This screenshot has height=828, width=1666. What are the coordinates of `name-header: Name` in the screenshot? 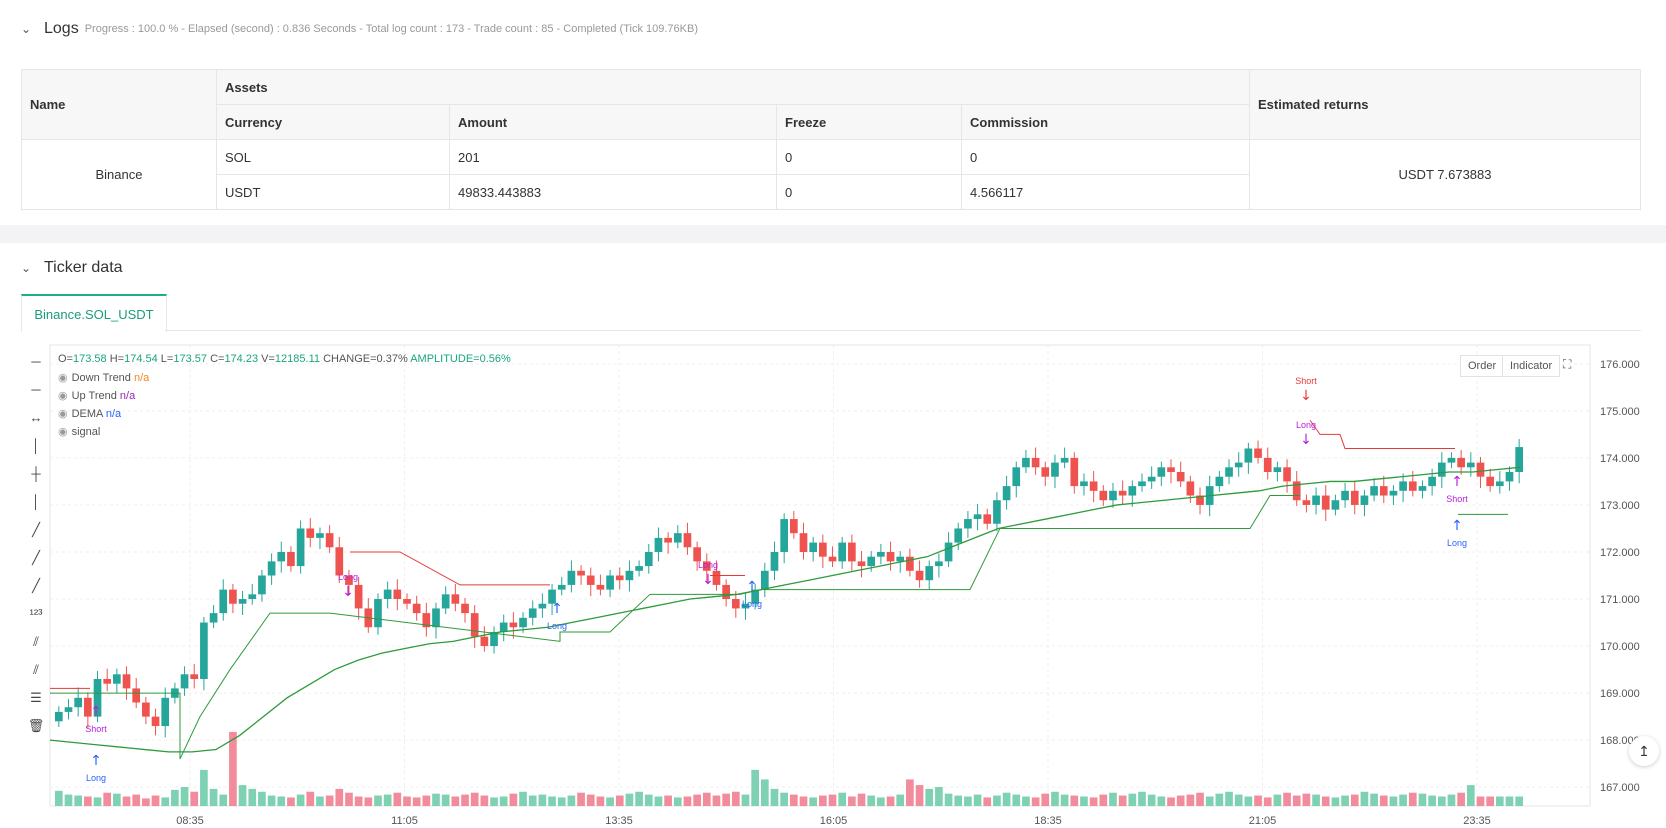 It's located at (119, 104).